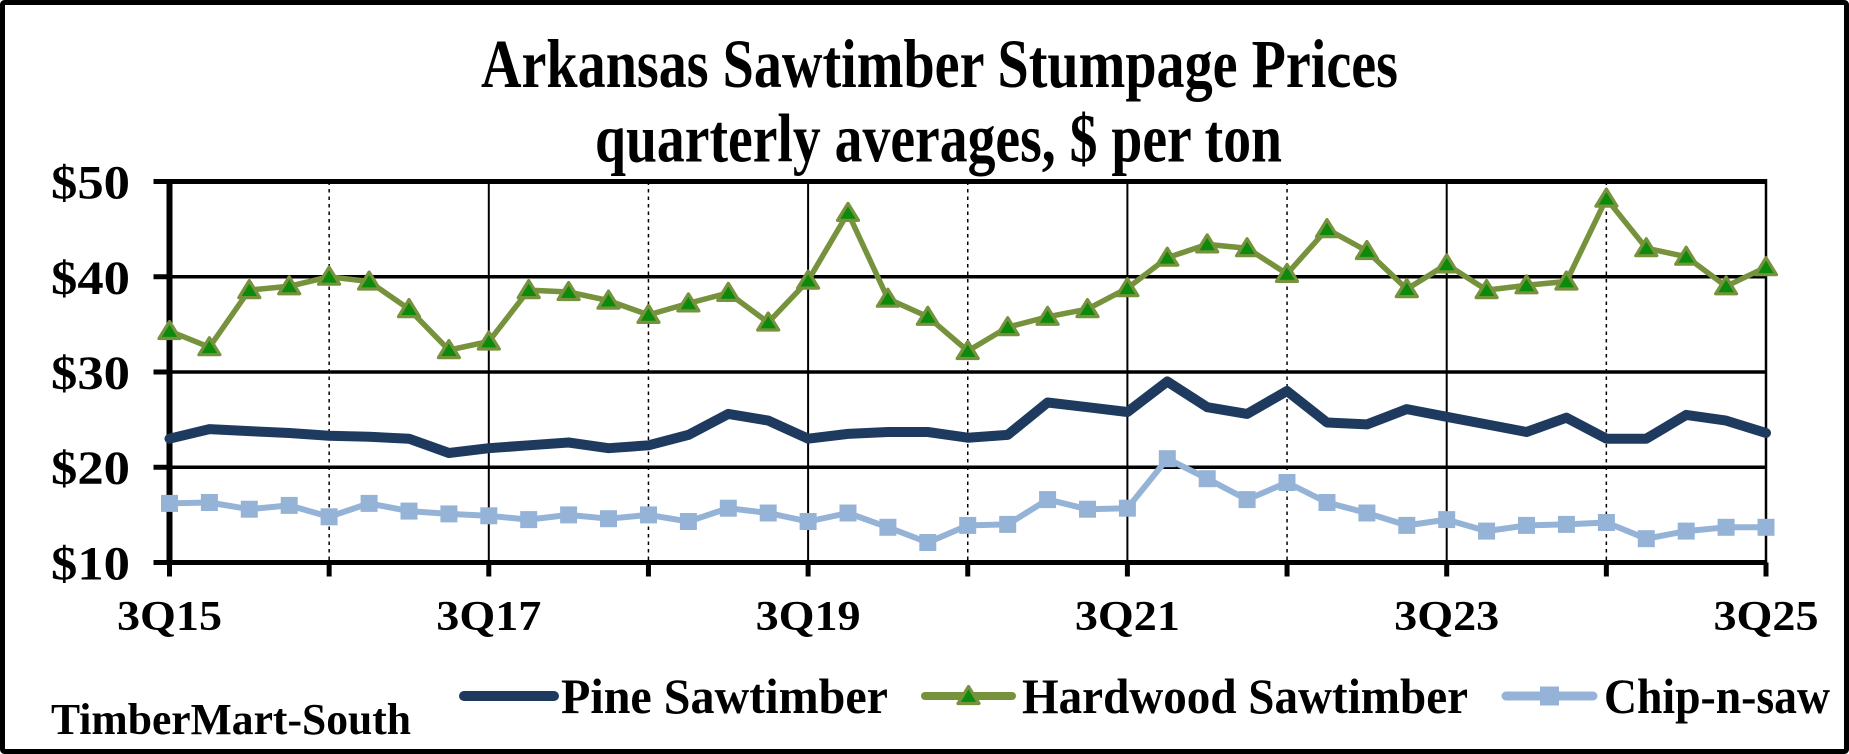  Describe the element at coordinates (1446, 617) in the screenshot. I see `svg-text: 3Q23` at that location.